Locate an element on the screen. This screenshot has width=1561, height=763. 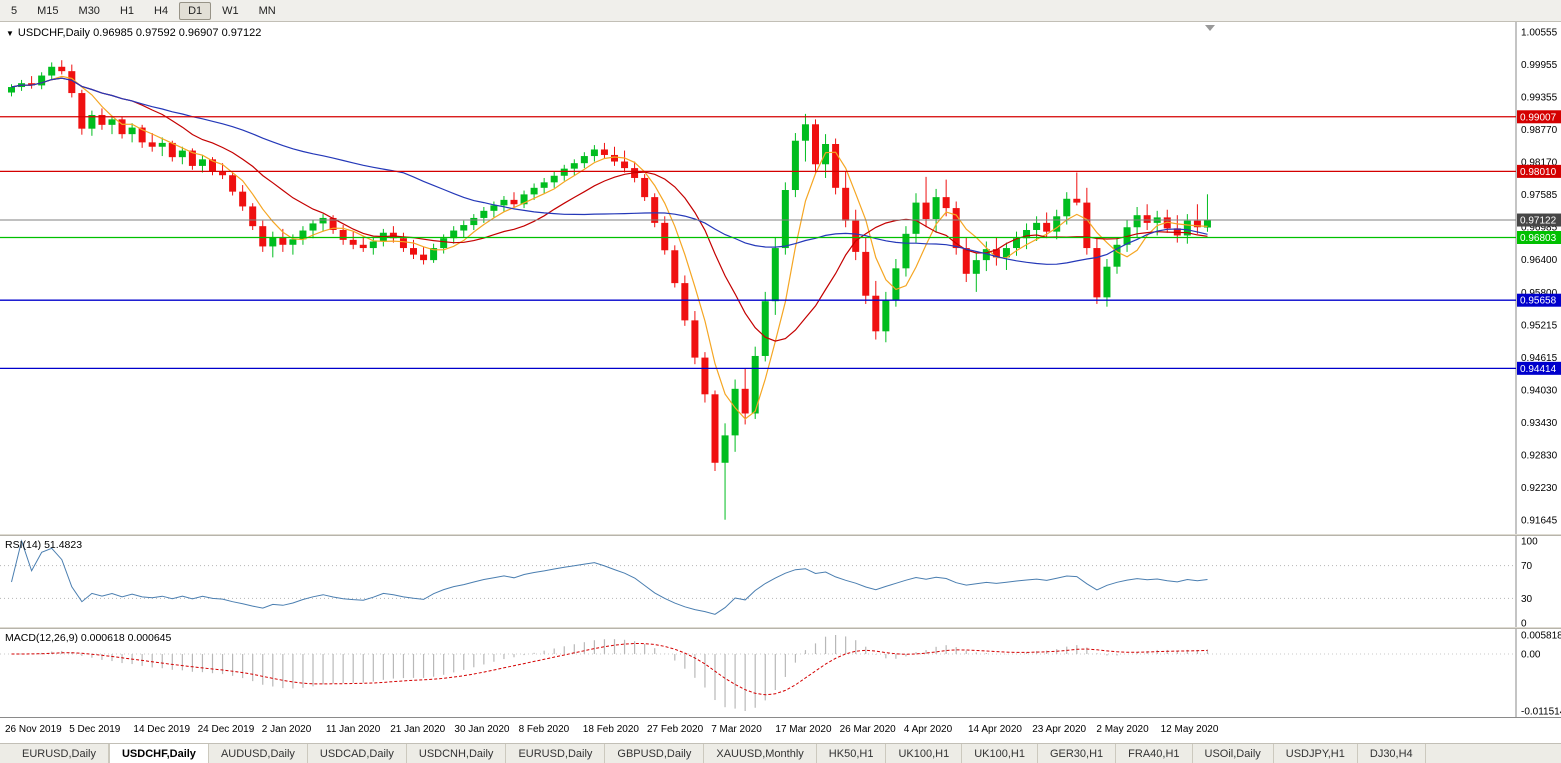
timeframe-button-d1: D1 is located at coordinates (195, 10).